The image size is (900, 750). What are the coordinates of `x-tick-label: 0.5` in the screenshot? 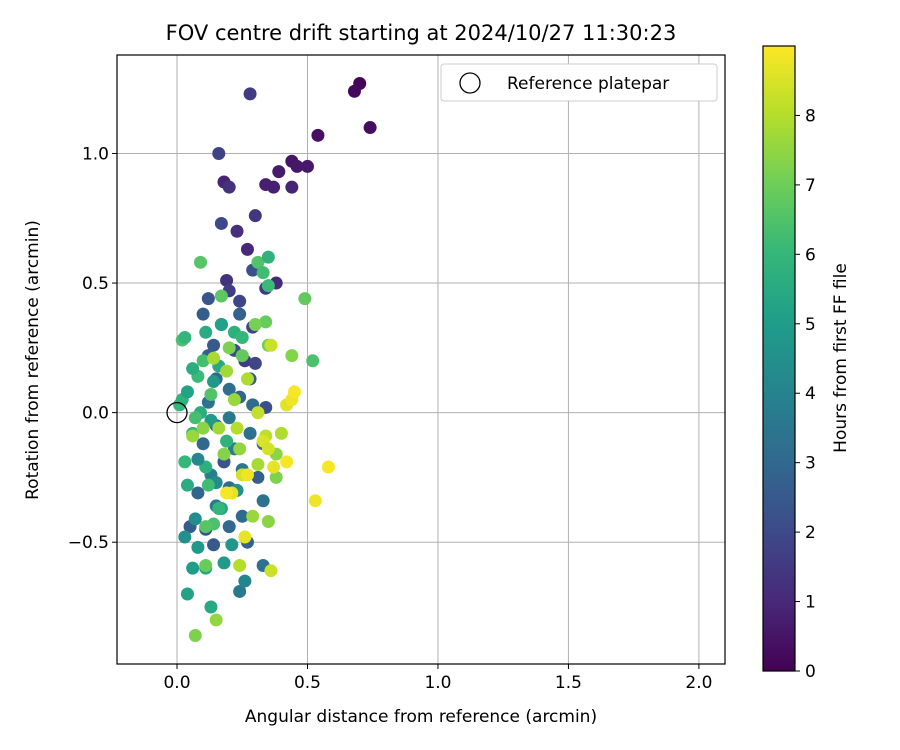 It's located at (307, 683).